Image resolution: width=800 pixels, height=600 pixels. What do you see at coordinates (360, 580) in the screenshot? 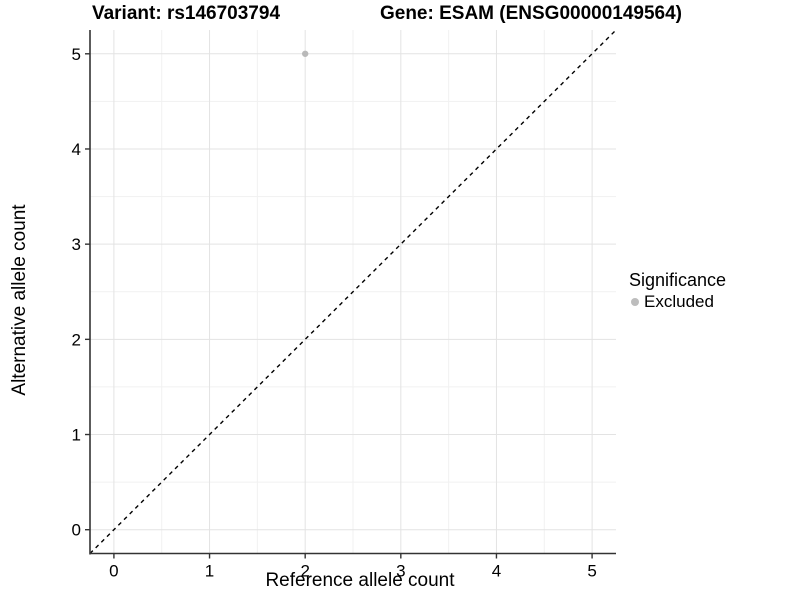
I see `x-axis-title: Reference allele count` at bounding box center [360, 580].